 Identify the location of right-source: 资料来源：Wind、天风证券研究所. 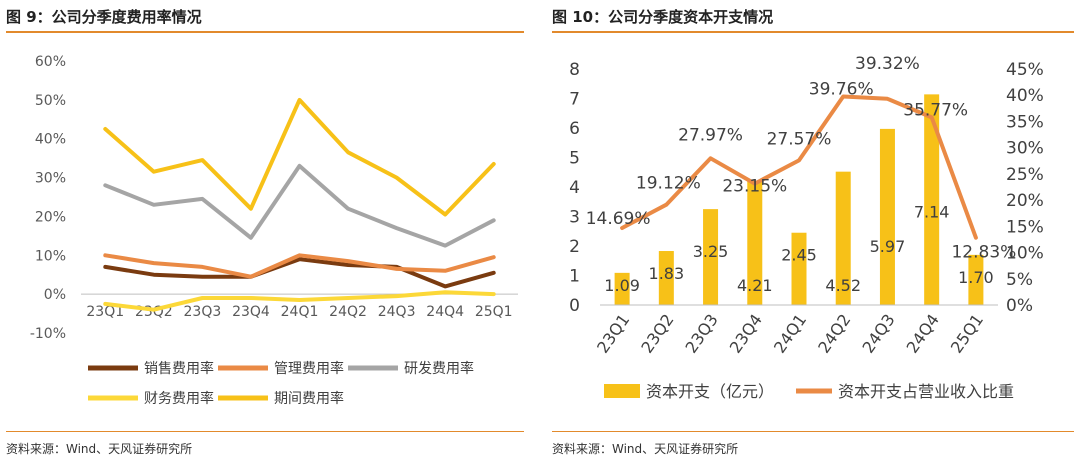
(645, 449).